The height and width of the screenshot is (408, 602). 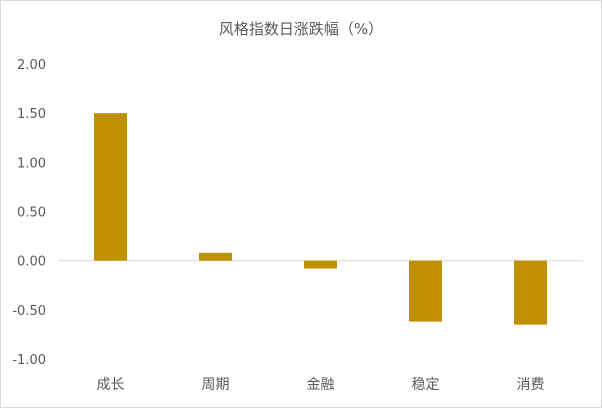 I want to click on x-tick-label: 稳定, so click(x=426, y=385).